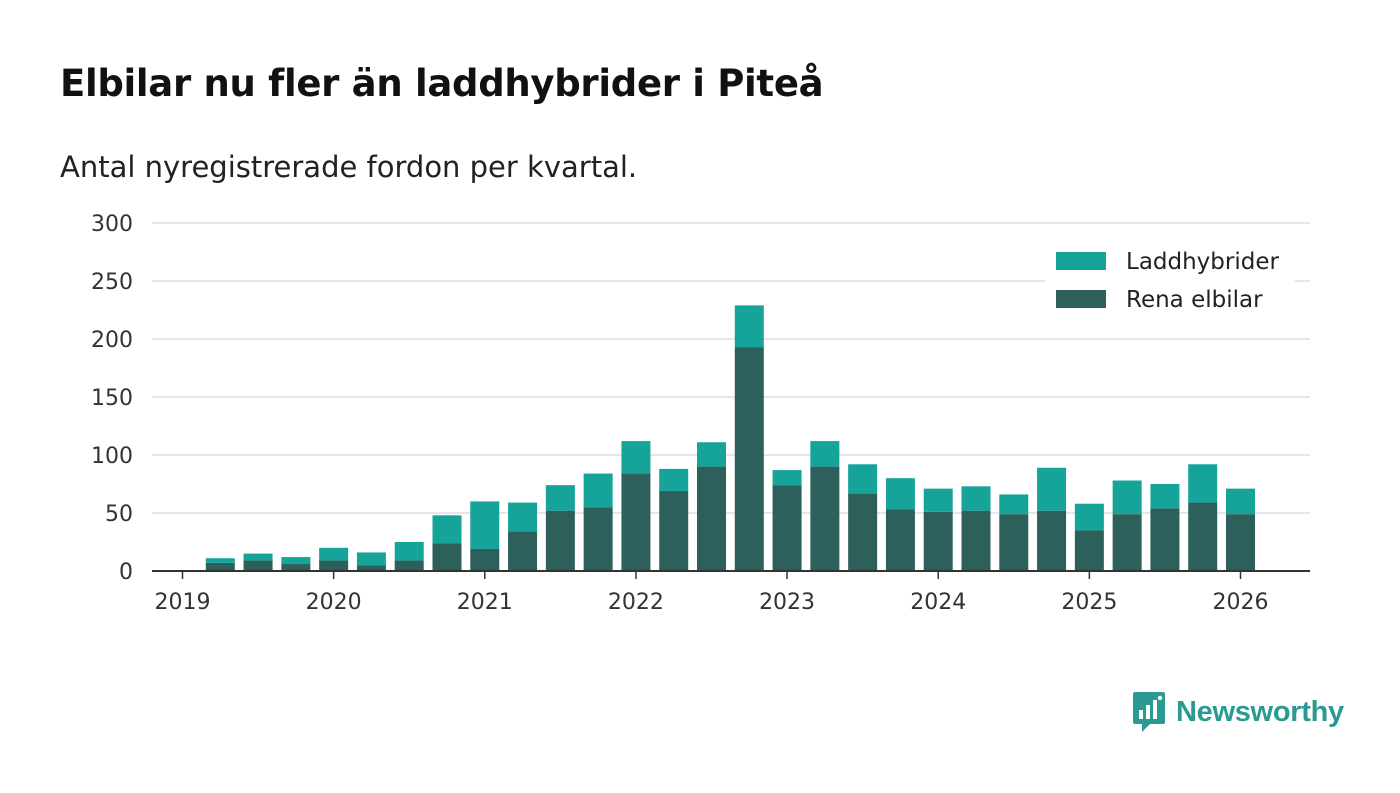 The height and width of the screenshot is (793, 1400). Describe the element at coordinates (731, 592) in the screenshot. I see `x-axis: 2019 2020 2021 2022 2023 2024 2025 2026` at that location.